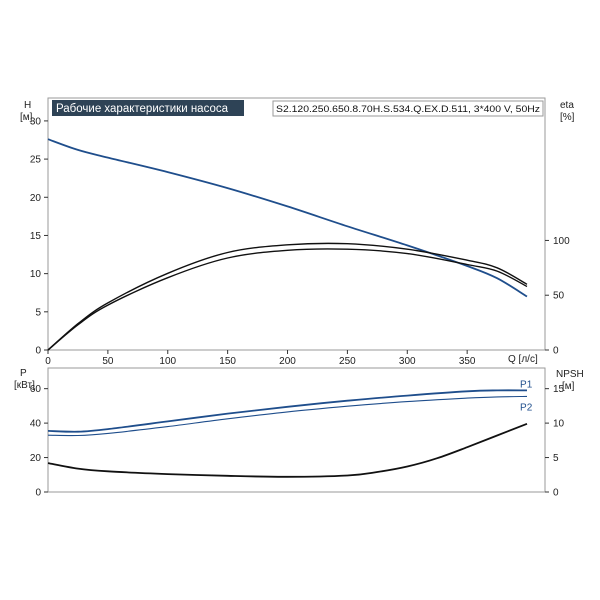 This screenshot has height=600, width=600. Describe the element at coordinates (568, 386) in the screenshot. I see `npsh-axis-unit: [м]` at that location.